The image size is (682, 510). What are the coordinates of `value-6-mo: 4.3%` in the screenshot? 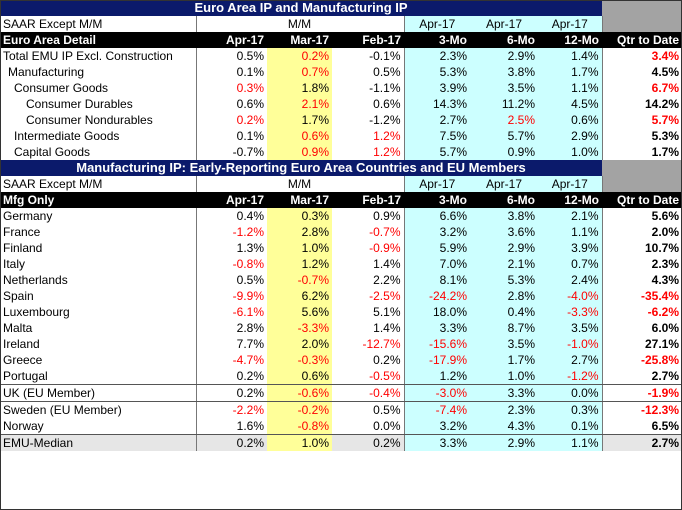 It's located at (504, 426).